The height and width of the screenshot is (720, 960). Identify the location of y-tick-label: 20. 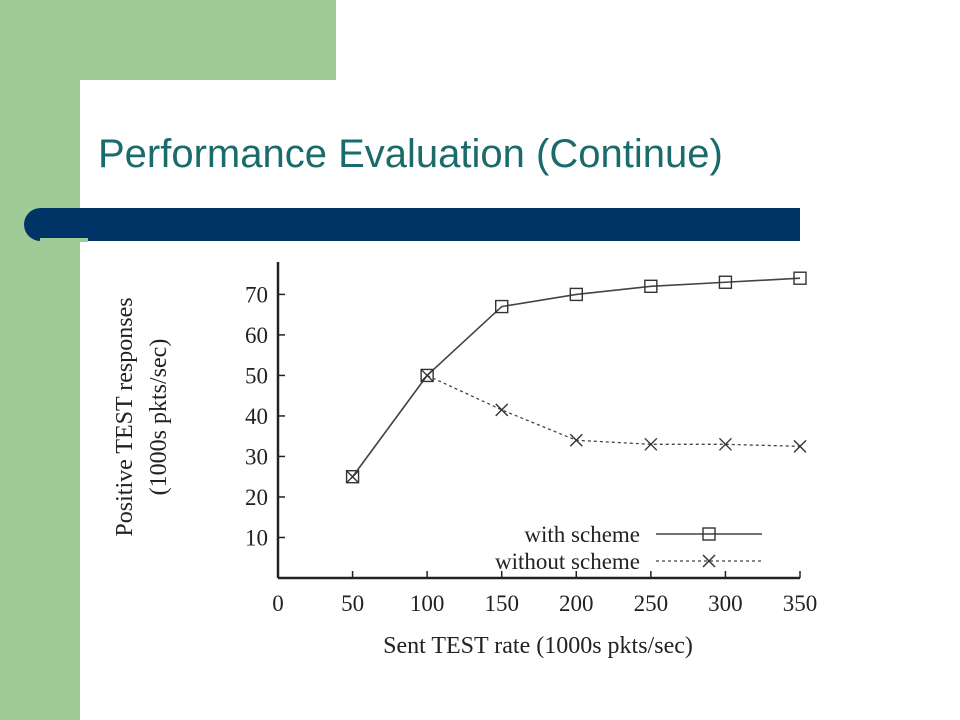
(256, 497).